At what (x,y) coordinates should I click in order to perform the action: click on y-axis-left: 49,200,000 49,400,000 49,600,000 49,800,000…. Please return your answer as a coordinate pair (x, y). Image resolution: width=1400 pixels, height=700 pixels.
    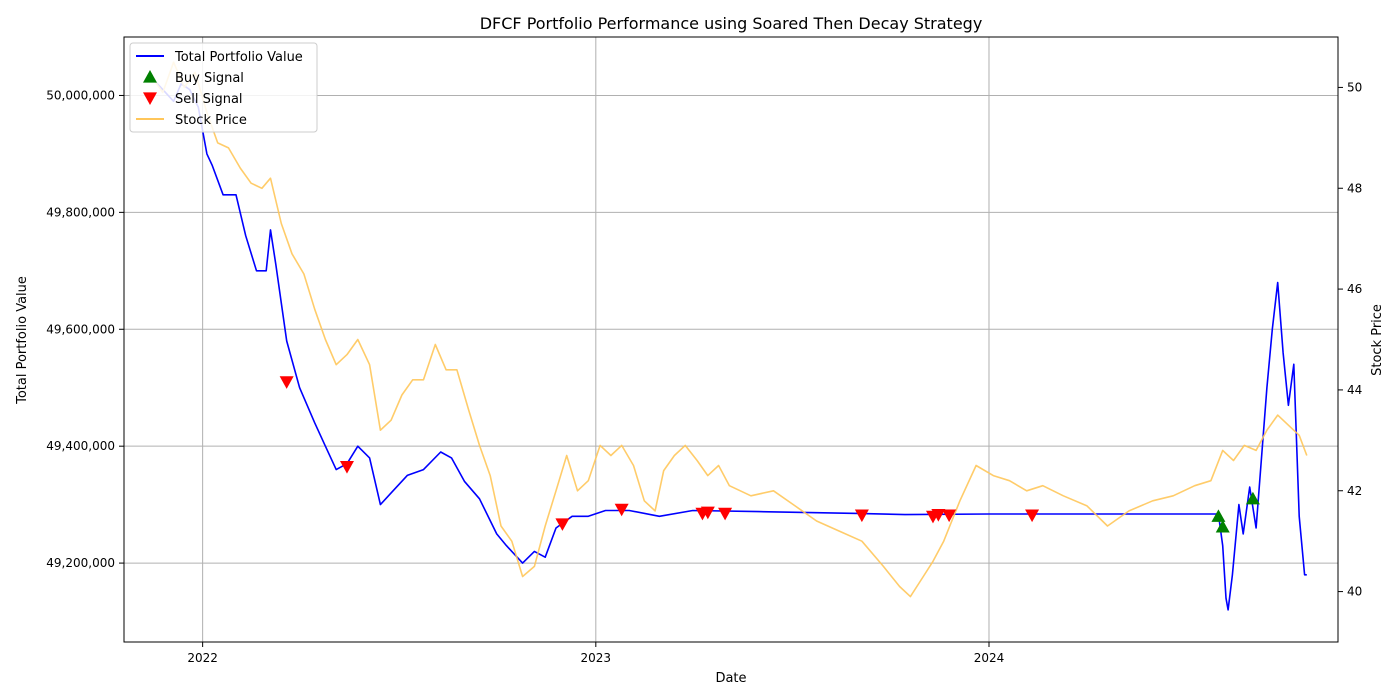
    Looking at the image, I should click on (85, 329).